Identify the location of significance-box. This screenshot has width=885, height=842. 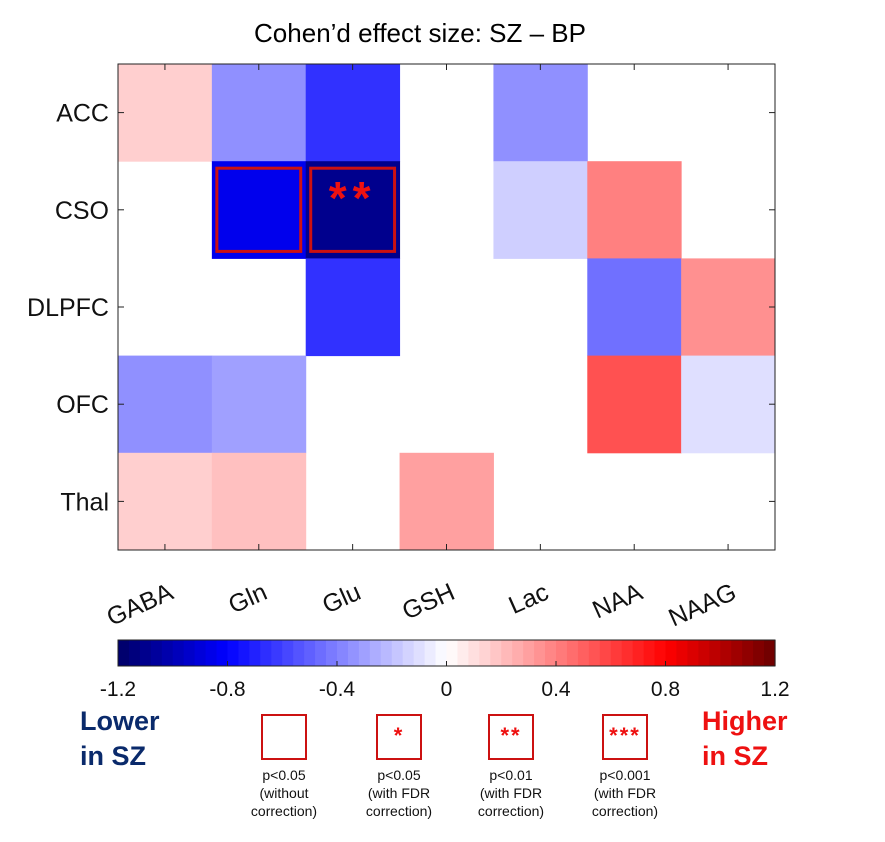
(353, 209).